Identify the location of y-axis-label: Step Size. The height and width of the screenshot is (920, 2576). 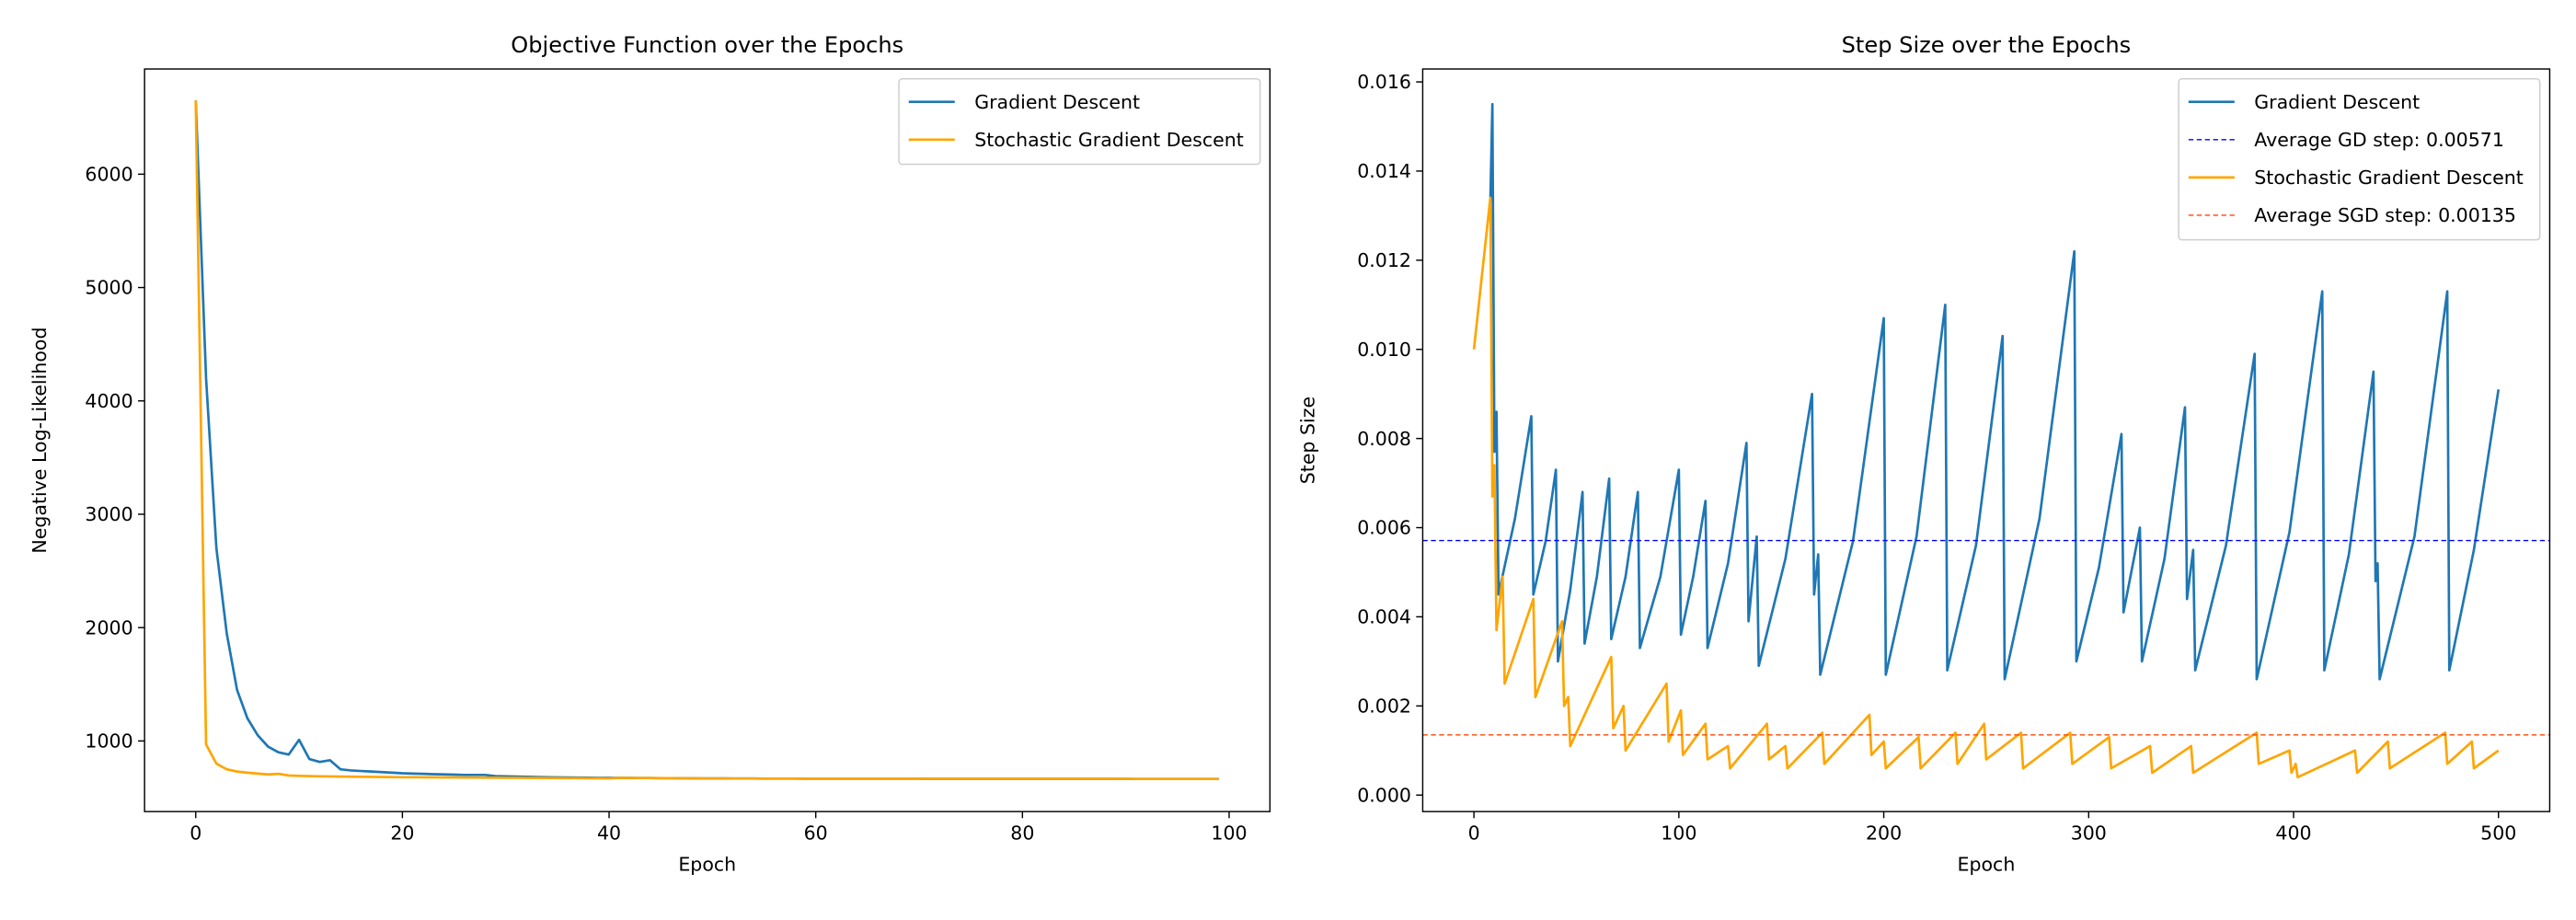
(1308, 440).